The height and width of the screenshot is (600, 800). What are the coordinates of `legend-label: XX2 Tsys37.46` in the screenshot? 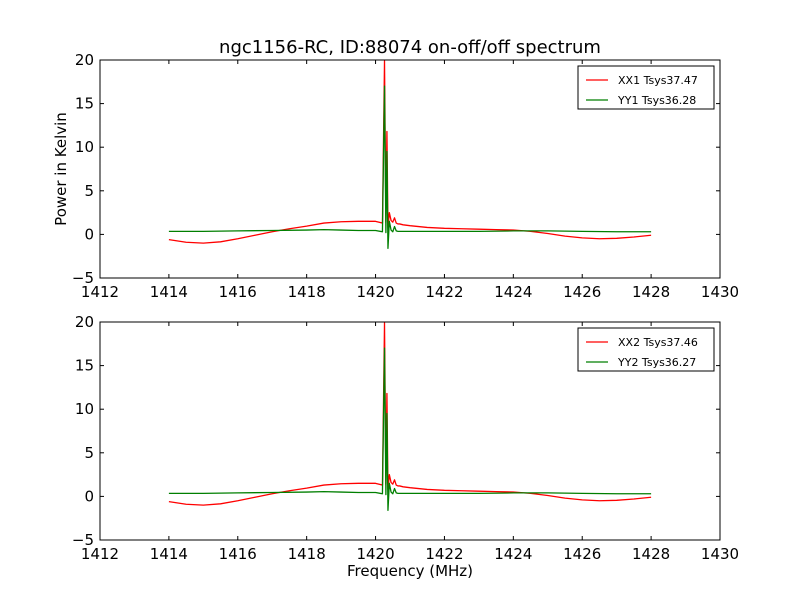 It's located at (658, 342).